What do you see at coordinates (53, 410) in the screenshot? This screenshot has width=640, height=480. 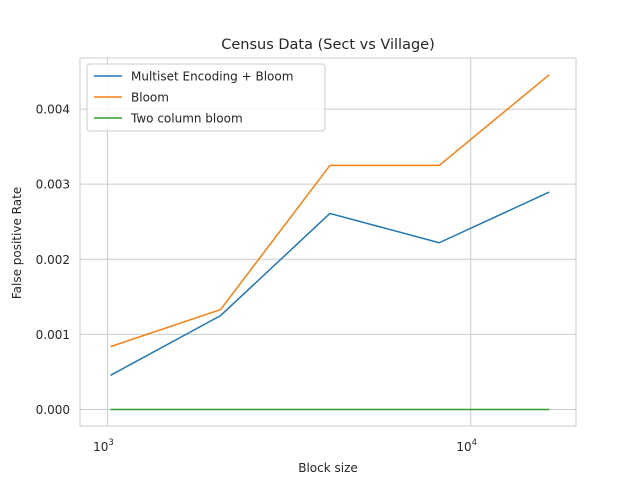 I see `y-tick-label: 0.000` at bounding box center [53, 410].